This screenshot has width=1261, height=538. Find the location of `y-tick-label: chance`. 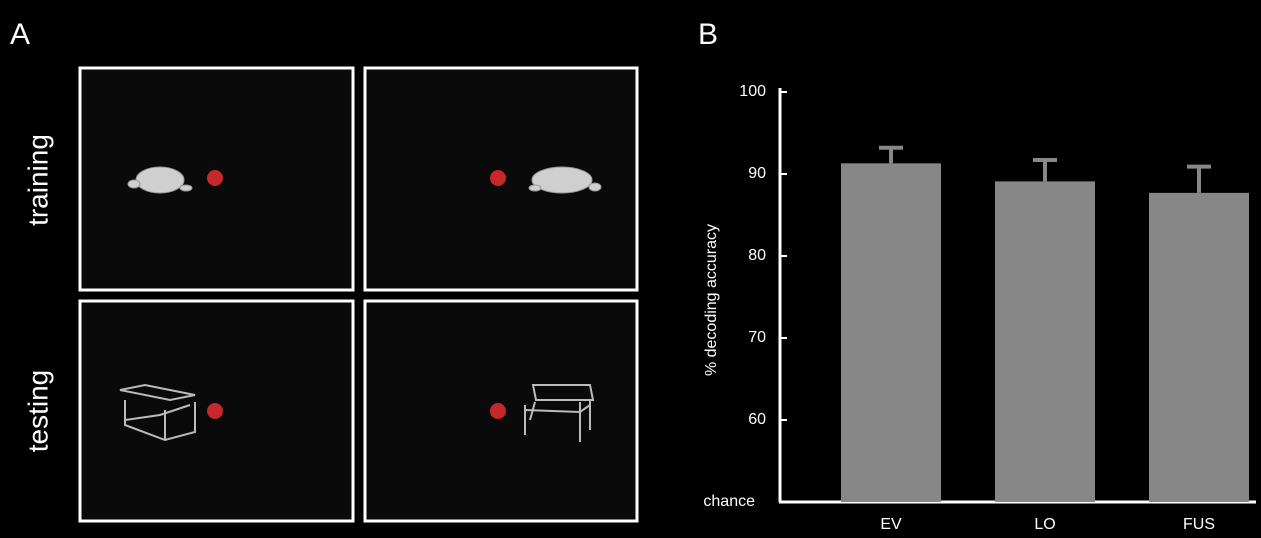

y-tick-label: chance is located at coordinates (729, 501).